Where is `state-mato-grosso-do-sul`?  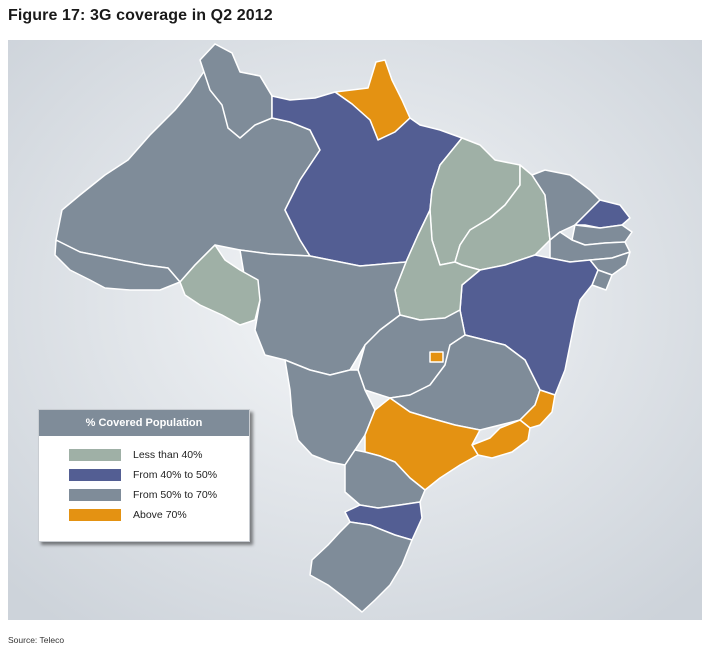 state-mato-grosso-do-sul is located at coordinates (330, 412).